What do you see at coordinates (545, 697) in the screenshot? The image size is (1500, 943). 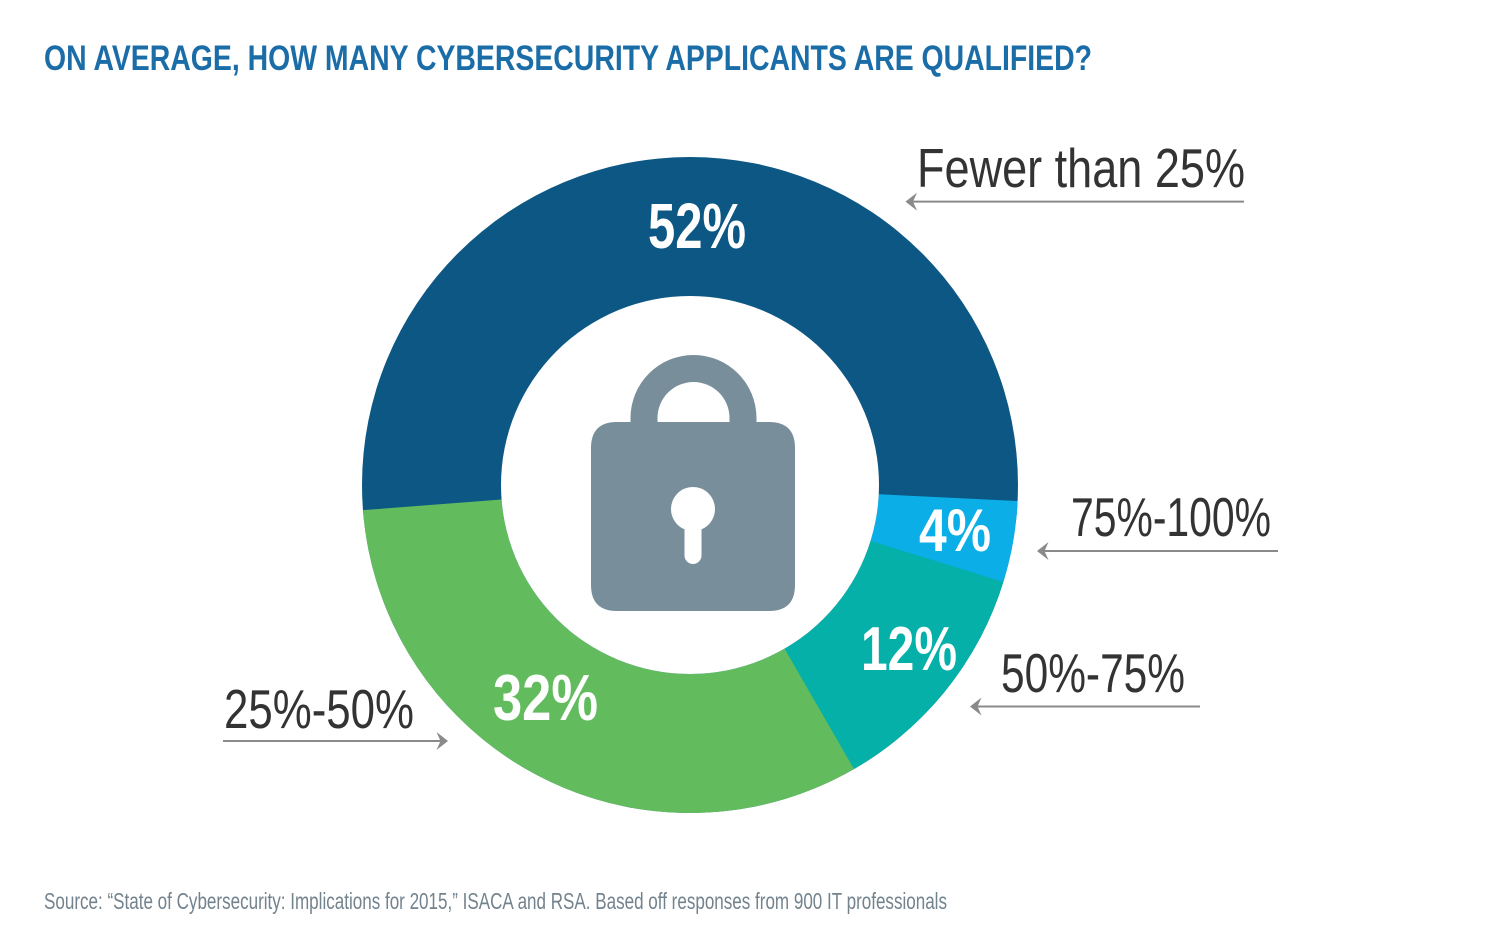 I see `svg-text: 32%` at bounding box center [545, 697].